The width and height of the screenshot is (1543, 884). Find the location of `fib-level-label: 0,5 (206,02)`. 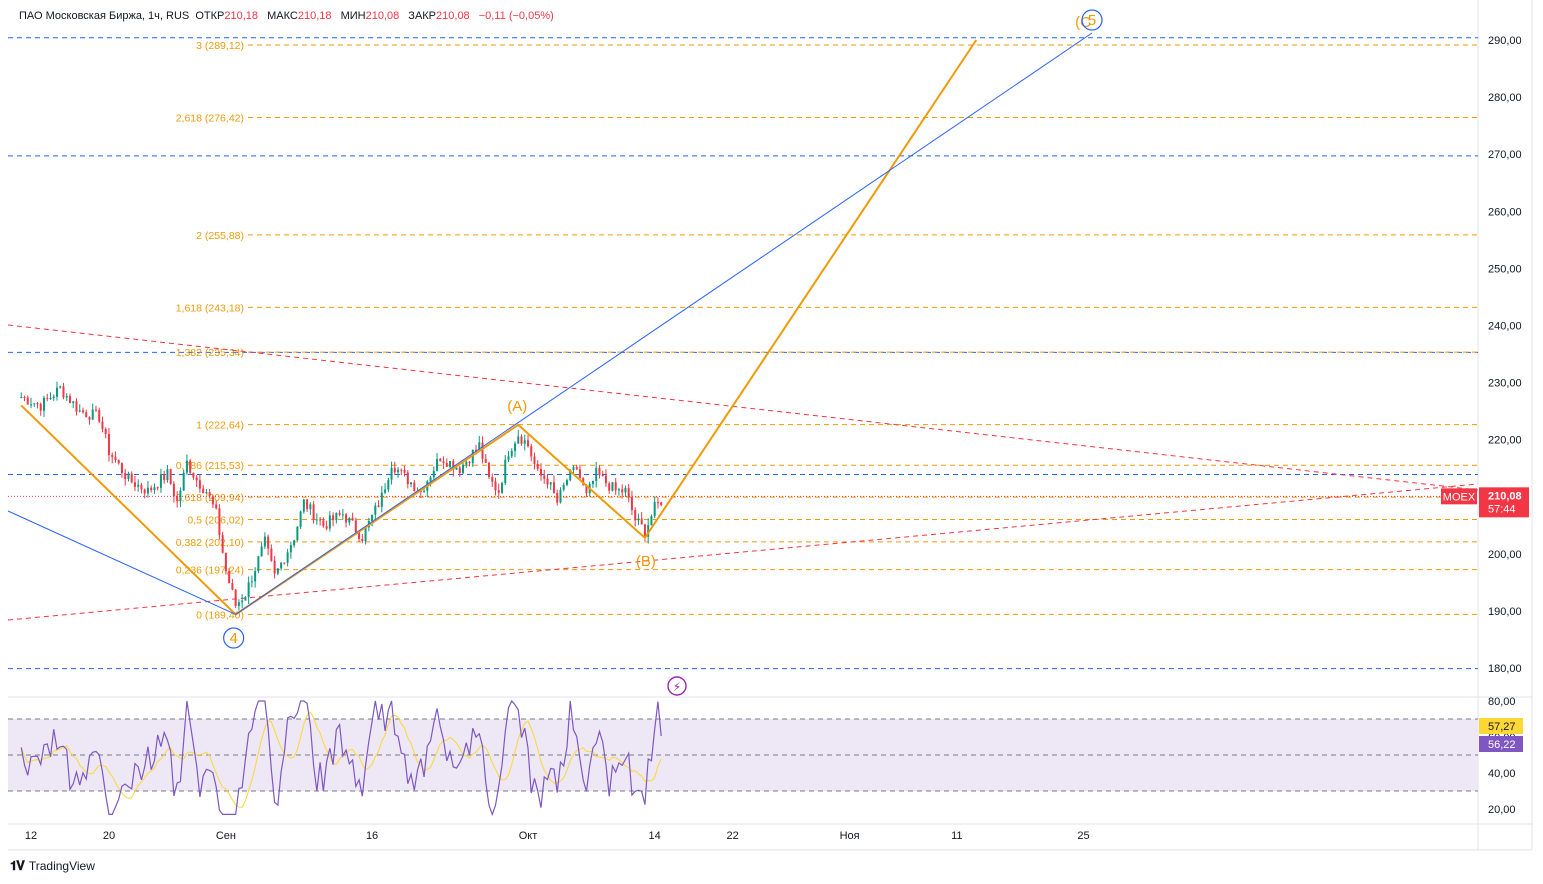

fib-level-label: 0,5 (206,02) is located at coordinates (215, 521).